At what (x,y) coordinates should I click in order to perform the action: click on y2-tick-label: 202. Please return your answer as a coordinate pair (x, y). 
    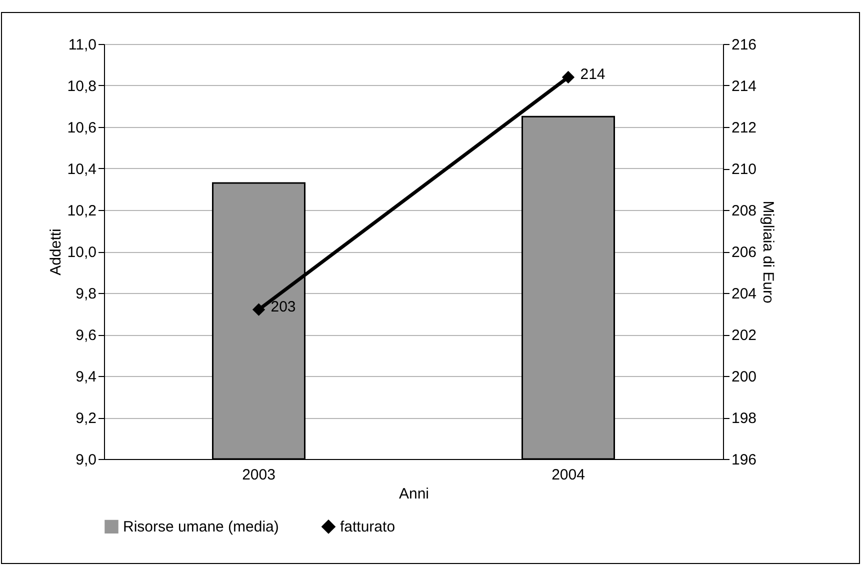
    Looking at the image, I should click on (744, 335).